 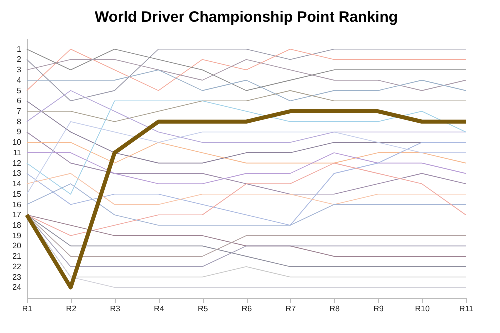 What do you see at coordinates (203, 309) in the screenshot?
I see `x-tick-label: R5` at bounding box center [203, 309].